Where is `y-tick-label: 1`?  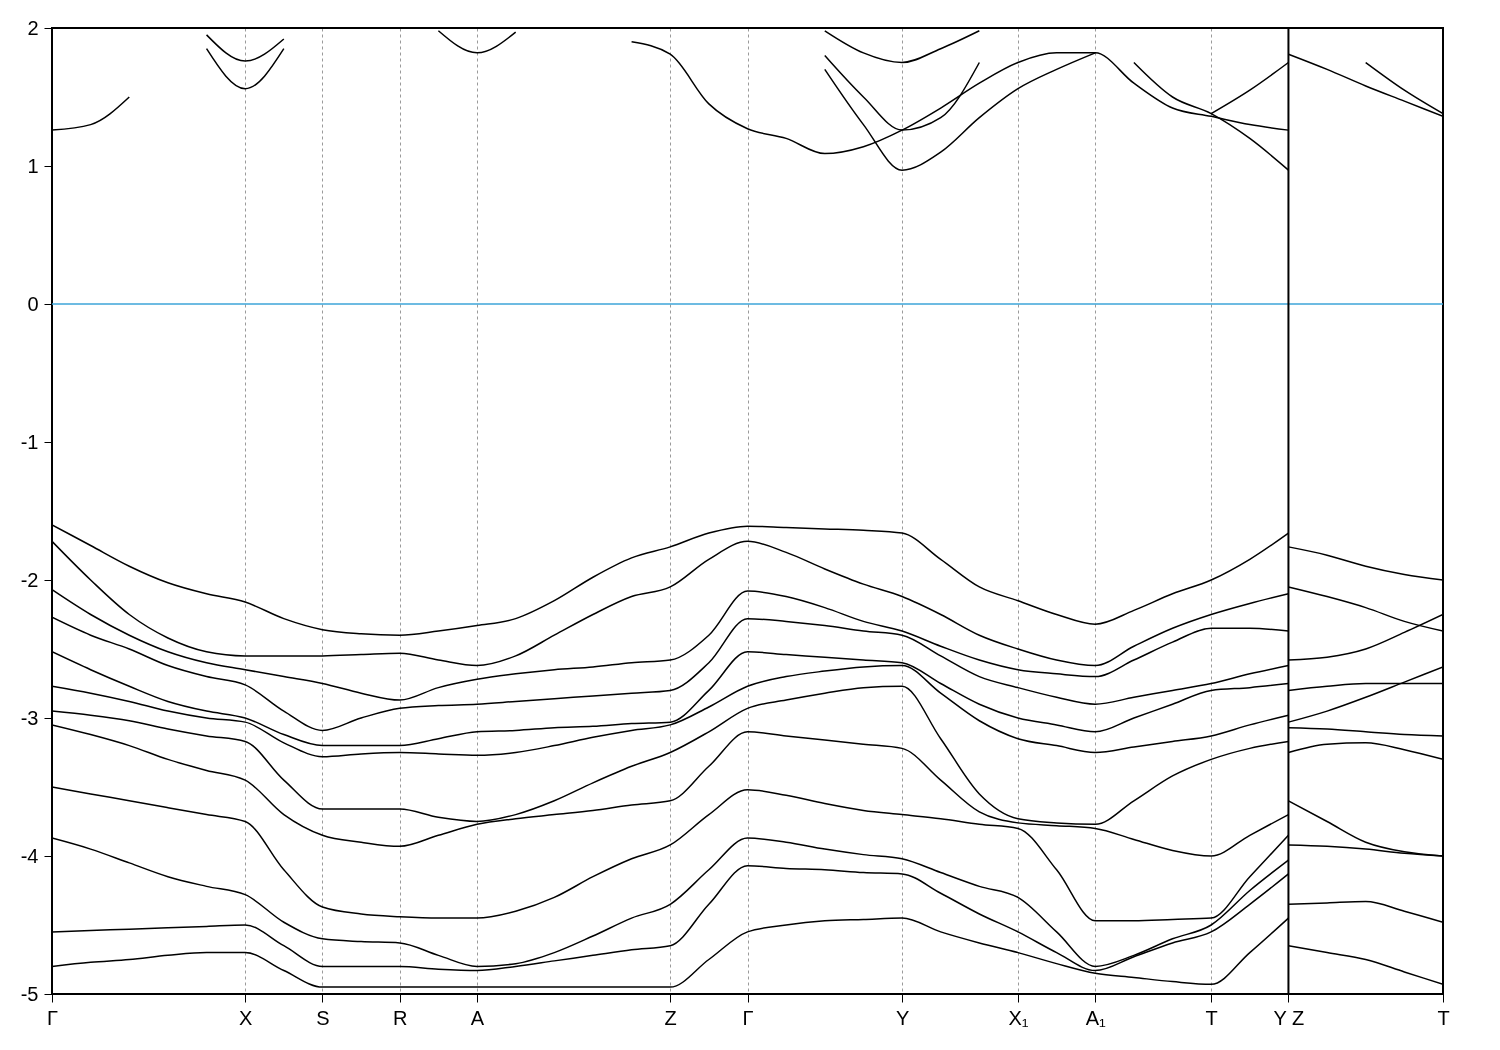
y-tick-label: 1 is located at coordinates (33, 165).